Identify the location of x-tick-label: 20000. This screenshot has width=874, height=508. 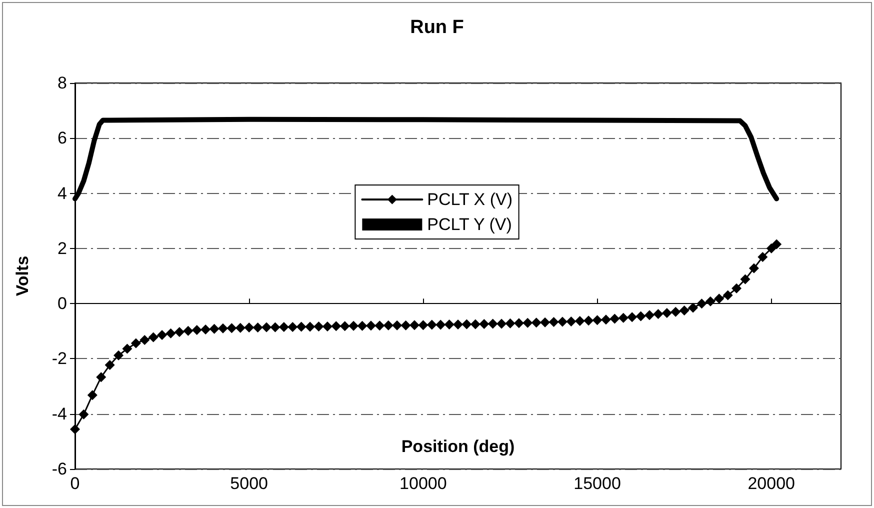
(772, 483).